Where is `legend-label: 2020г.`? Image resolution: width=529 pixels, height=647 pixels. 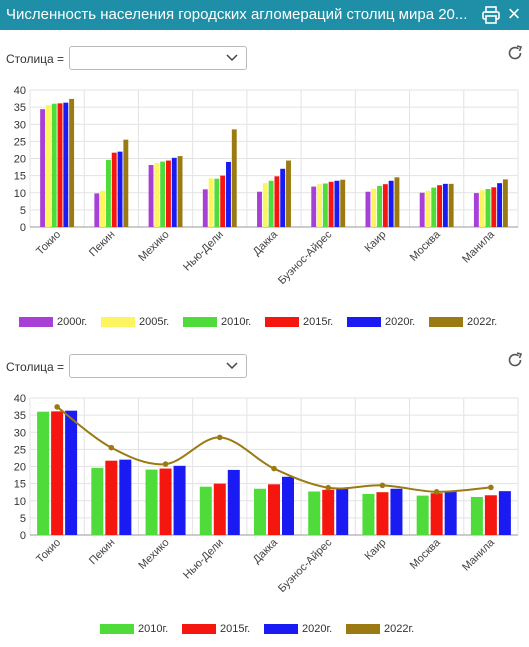 legend-label: 2020г. is located at coordinates (317, 629).